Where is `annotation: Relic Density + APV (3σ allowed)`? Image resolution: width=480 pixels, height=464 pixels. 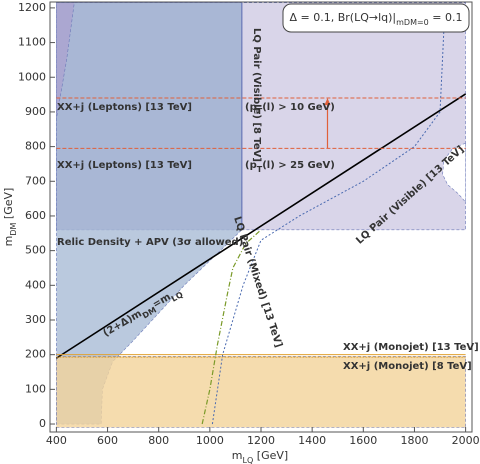
annotation: Relic Density + APV (3σ allowed) is located at coordinates (150, 242).